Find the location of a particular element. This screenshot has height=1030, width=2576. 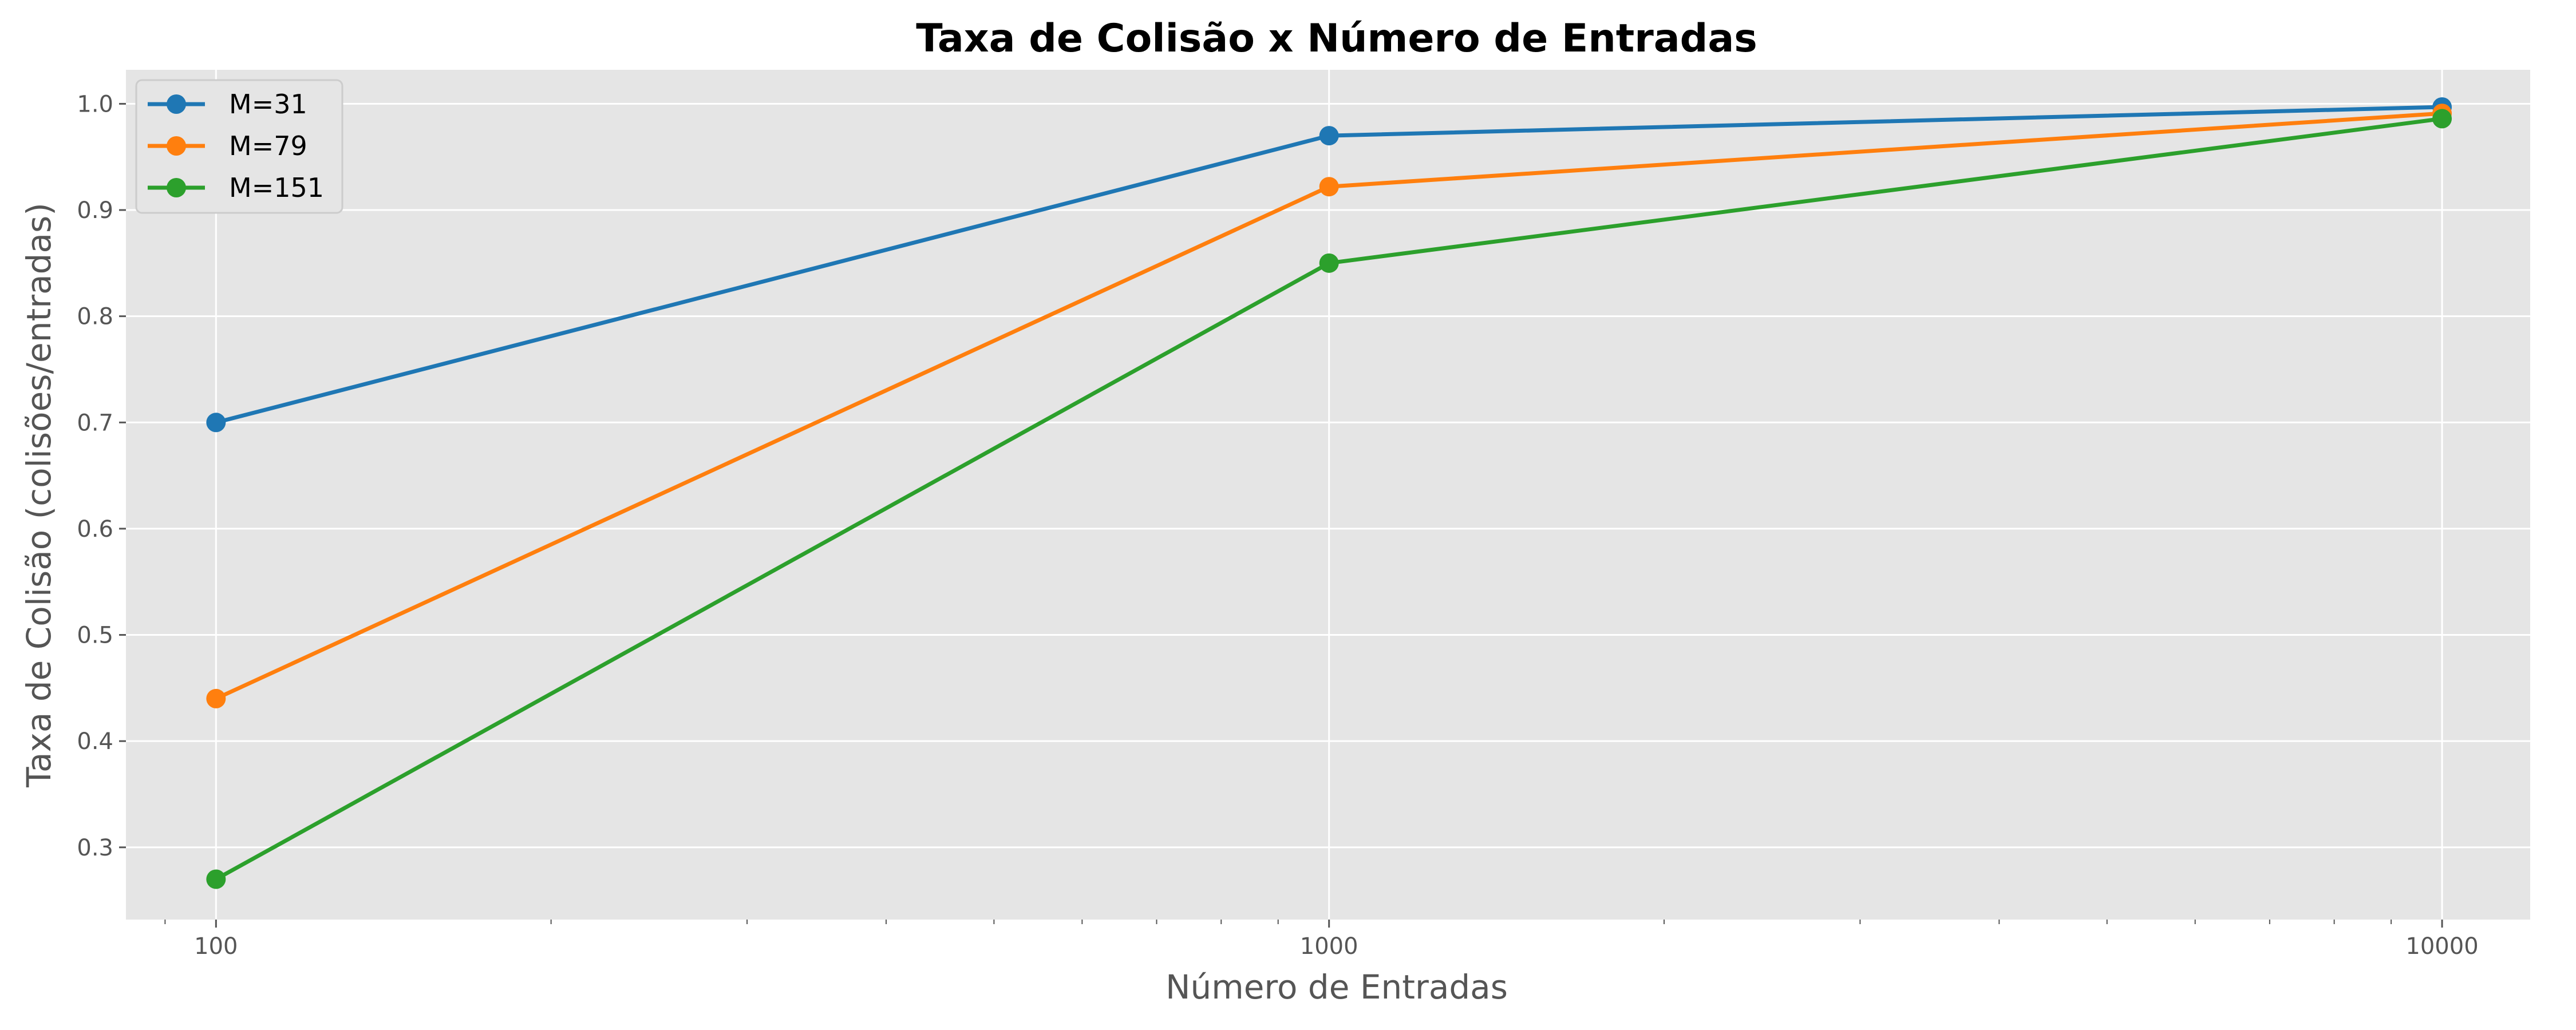

x-tick-labels: 100 1000 10000 is located at coordinates (1336, 940).